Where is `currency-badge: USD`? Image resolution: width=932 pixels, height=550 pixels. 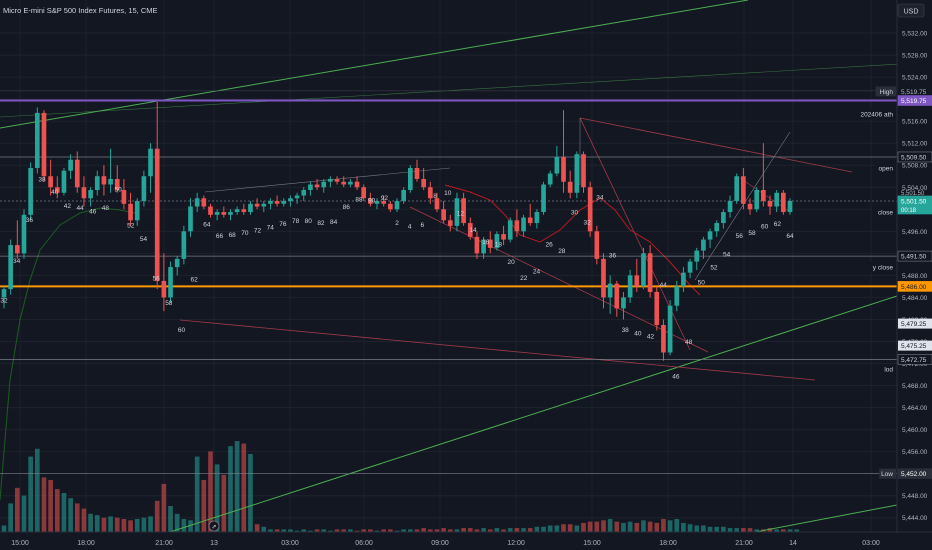 currency-badge: USD is located at coordinates (911, 10).